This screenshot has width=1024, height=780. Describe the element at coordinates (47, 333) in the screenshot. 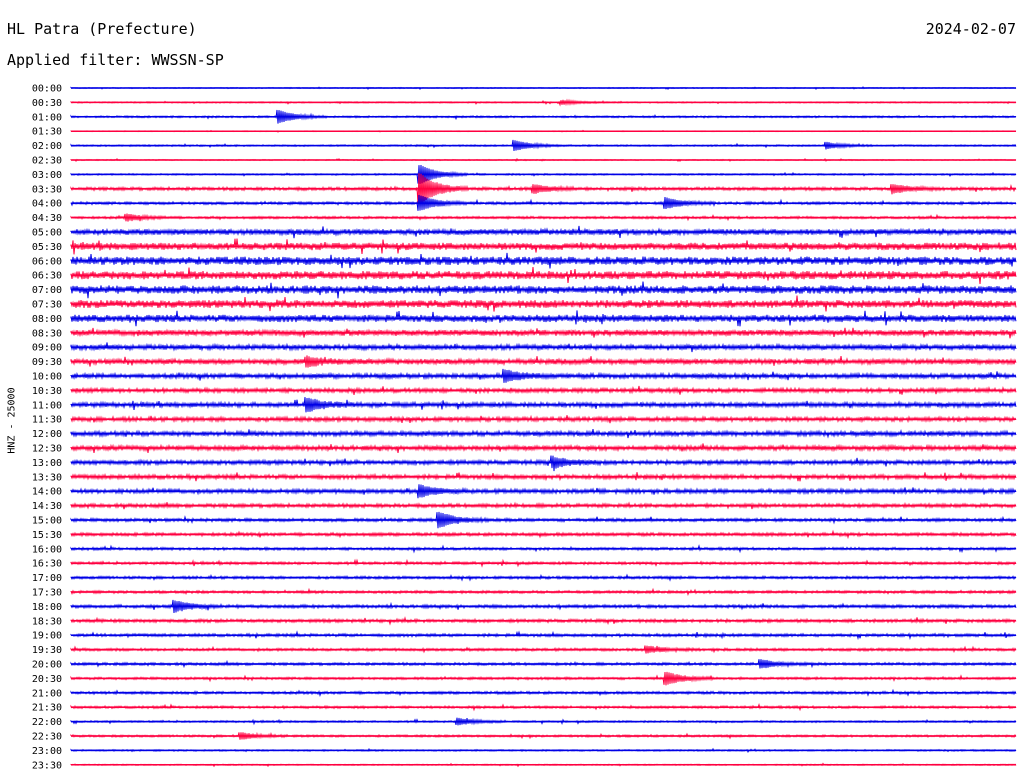

I see `time-label: 08:30` at that location.